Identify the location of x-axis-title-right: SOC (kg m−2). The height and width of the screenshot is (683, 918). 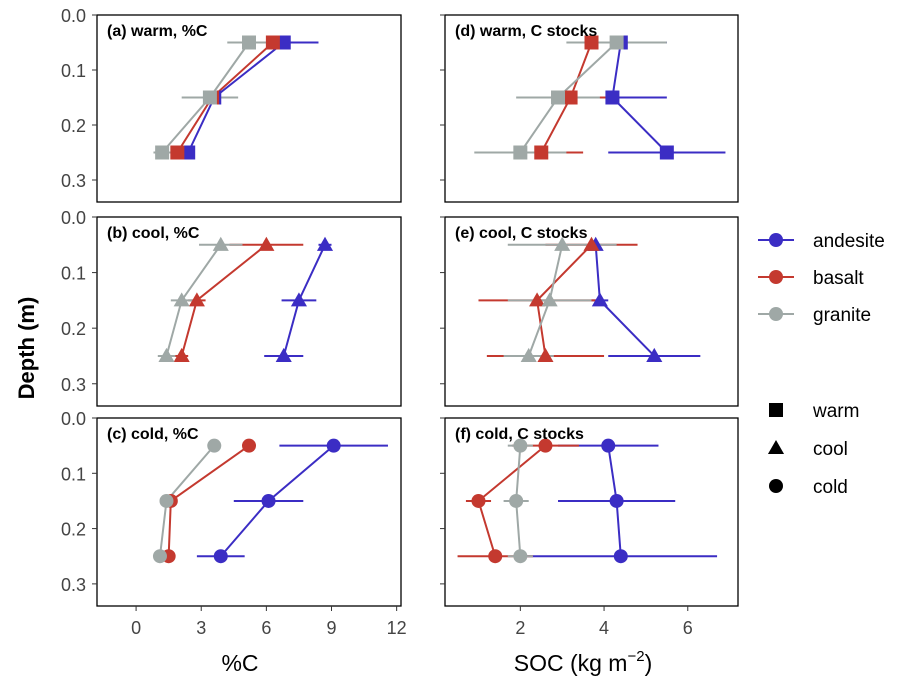
(583, 662).